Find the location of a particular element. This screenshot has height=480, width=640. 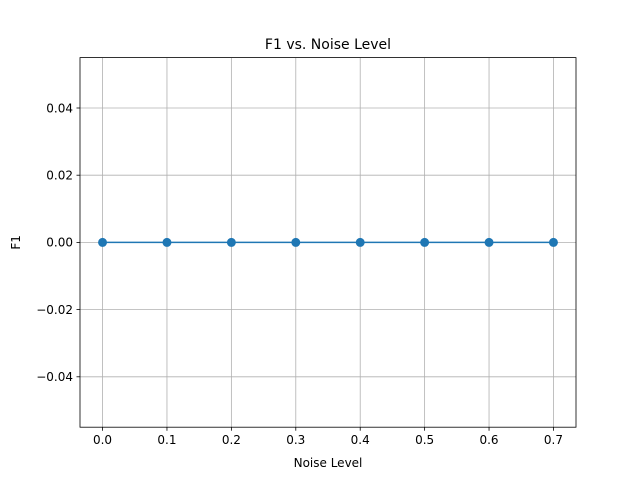

x-tick-label: 0.3 is located at coordinates (295, 440).